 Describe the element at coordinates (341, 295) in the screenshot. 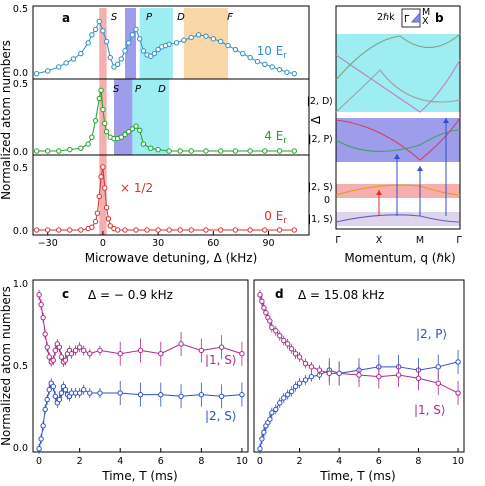

I see `panel-d-title: Δ = 15.08 kHz` at that location.